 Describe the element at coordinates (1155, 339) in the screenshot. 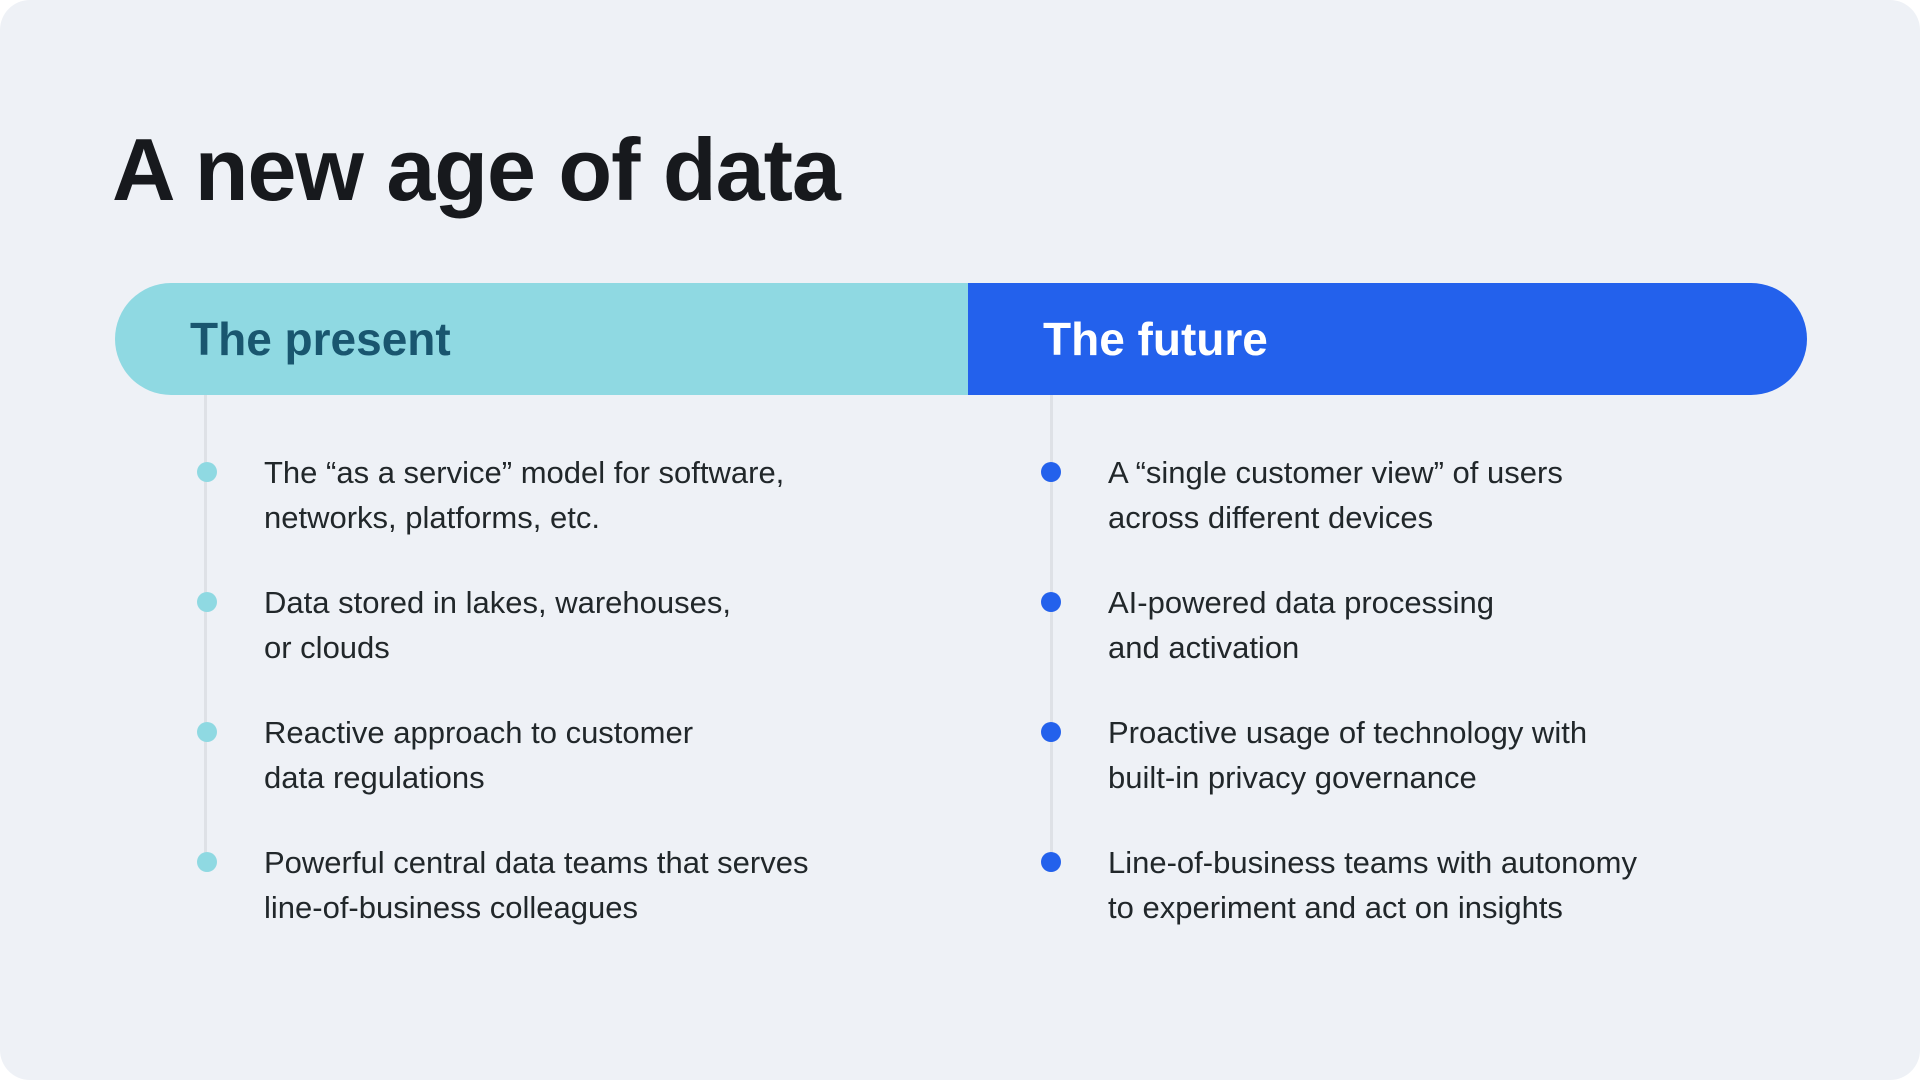

I see `future-header-label: The future` at that location.